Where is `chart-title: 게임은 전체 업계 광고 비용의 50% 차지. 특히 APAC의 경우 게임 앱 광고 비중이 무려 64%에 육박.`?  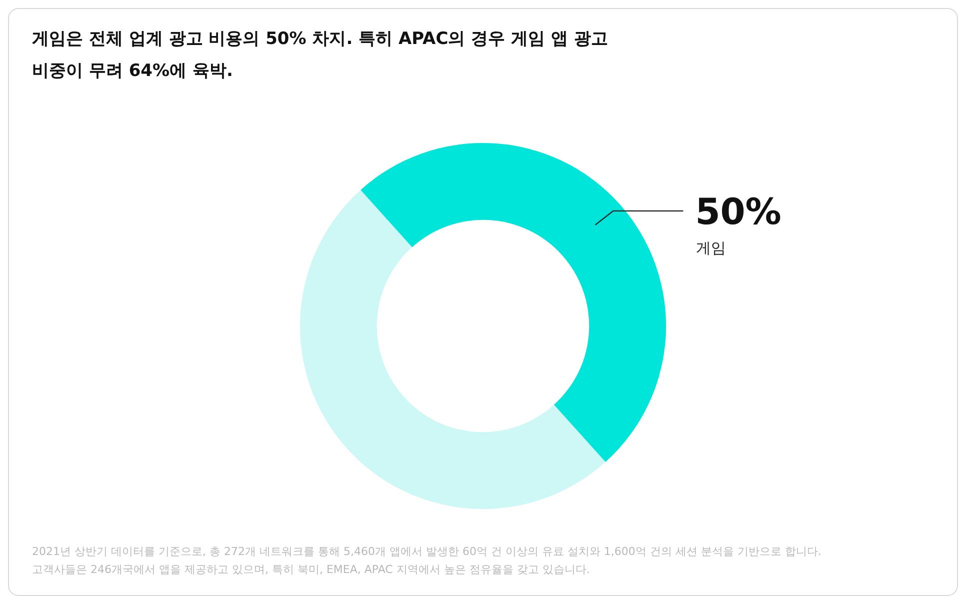
chart-title: 게임은 전체 업계 광고 비용의 50% 차지. 특히 APAC의 경우 게임 앱 광고 비중이 무려 64%에 육박. is located at coordinates (320, 55).